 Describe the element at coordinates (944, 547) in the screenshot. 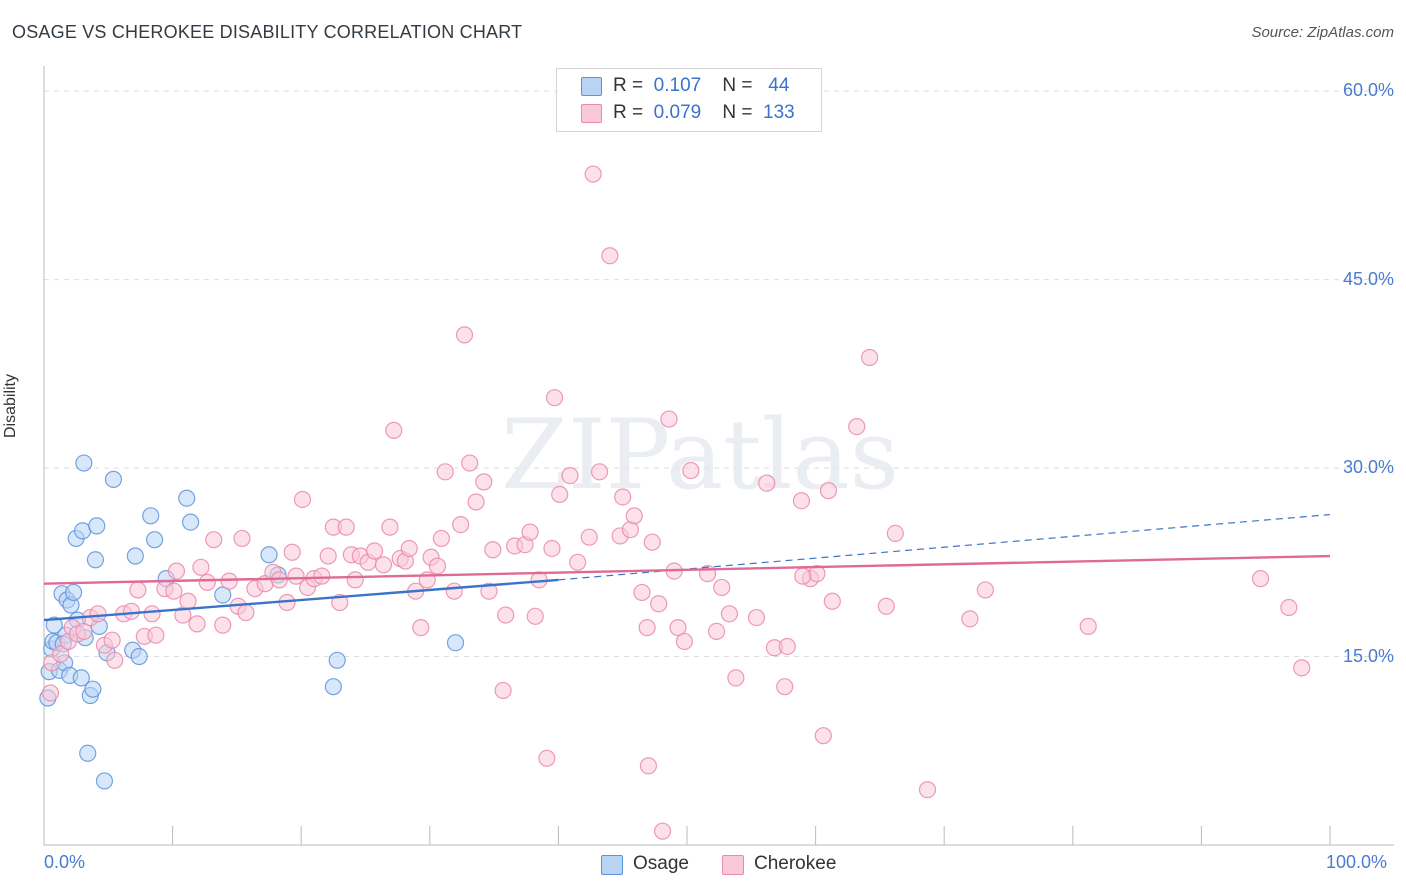

I see `osage-trend-extension` at that location.